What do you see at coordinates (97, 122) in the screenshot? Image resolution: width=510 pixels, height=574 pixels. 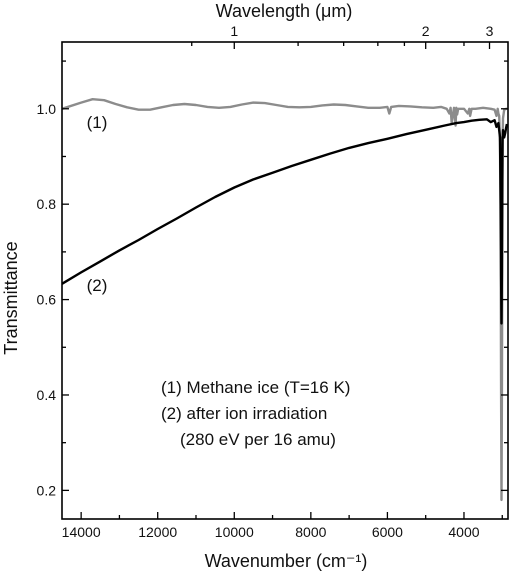 I see `series-1-label: (1)` at bounding box center [97, 122].